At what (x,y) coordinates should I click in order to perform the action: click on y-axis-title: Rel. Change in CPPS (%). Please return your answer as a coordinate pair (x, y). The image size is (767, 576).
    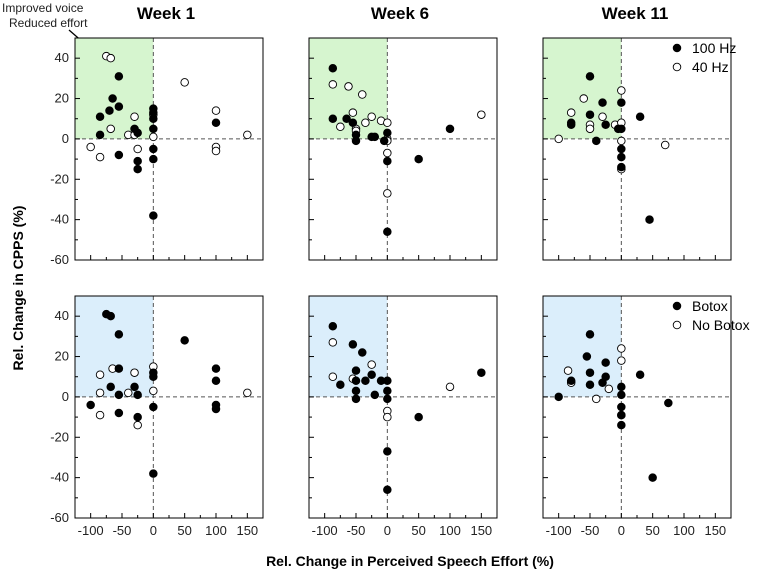
    Looking at the image, I should click on (18, 288).